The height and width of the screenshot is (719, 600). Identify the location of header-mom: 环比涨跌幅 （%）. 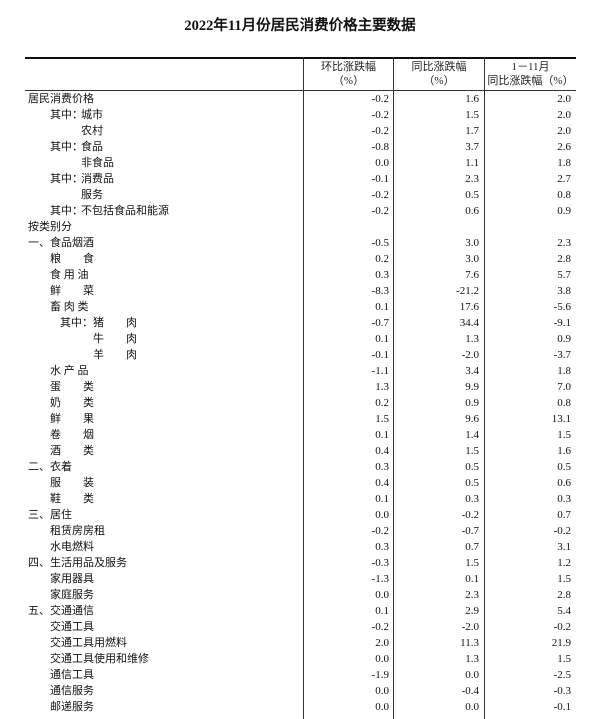
(348, 74).